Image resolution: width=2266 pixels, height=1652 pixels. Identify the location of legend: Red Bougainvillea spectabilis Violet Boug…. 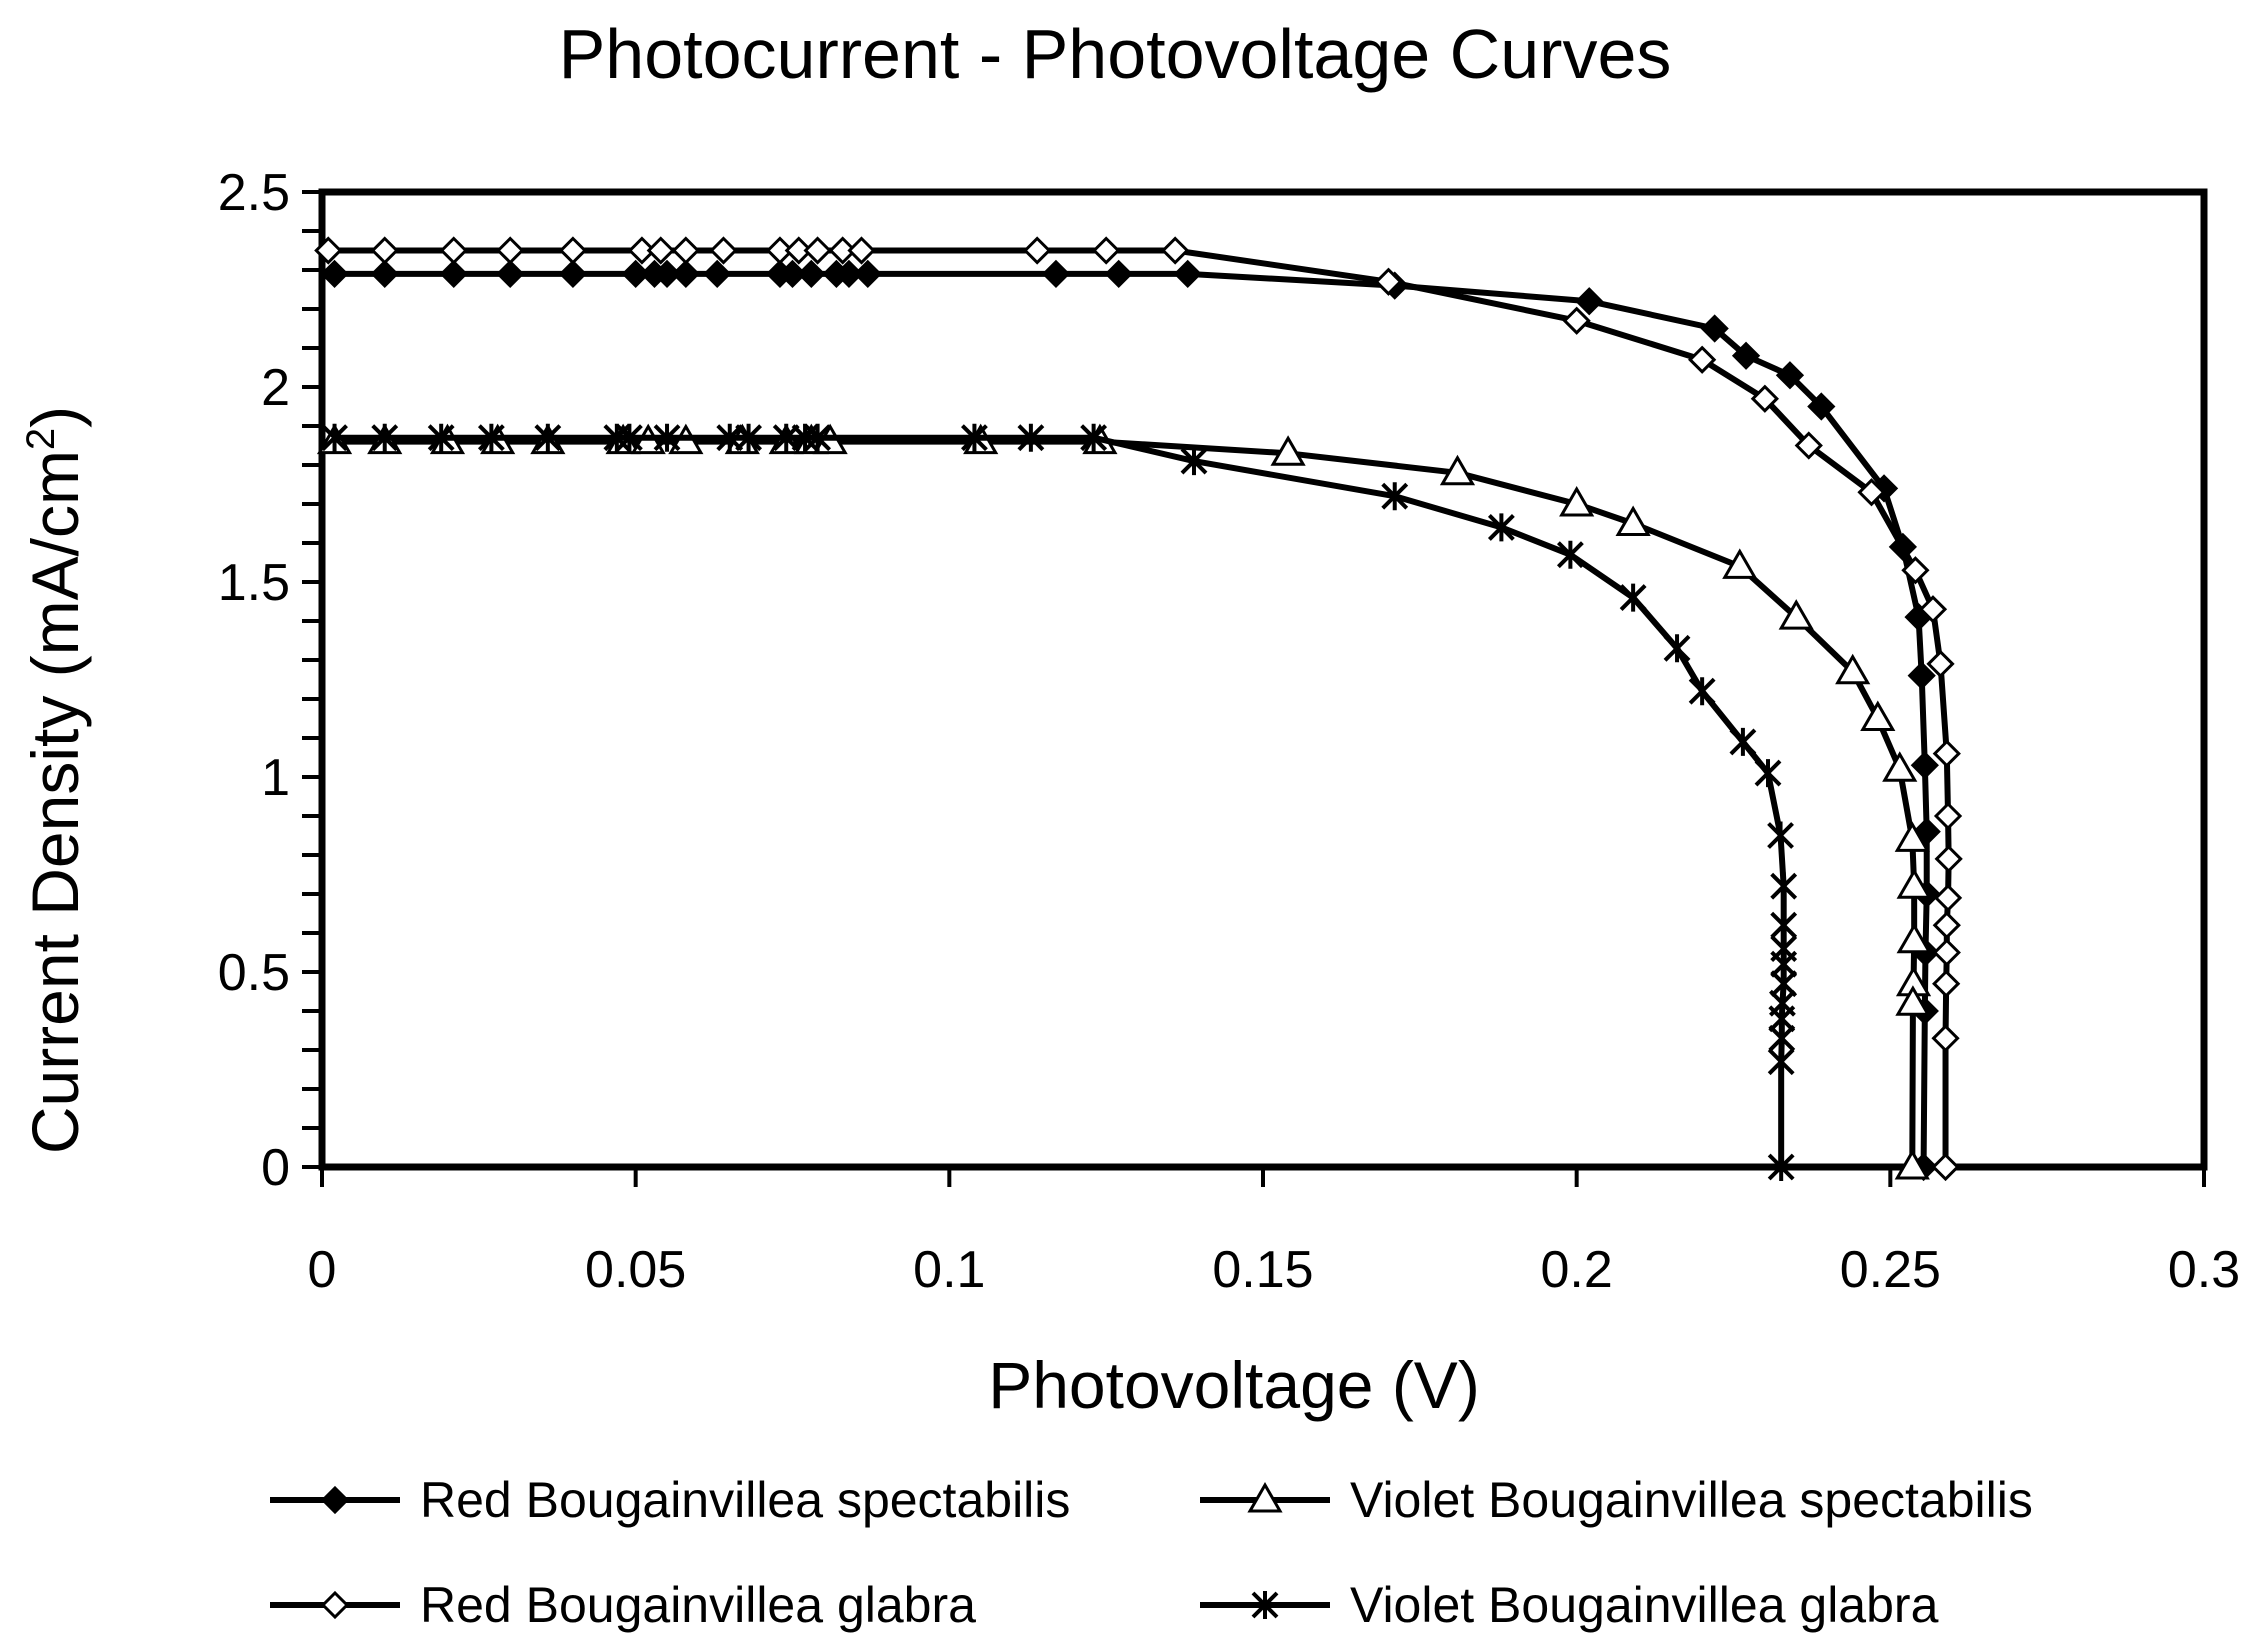
(1151, 1552).